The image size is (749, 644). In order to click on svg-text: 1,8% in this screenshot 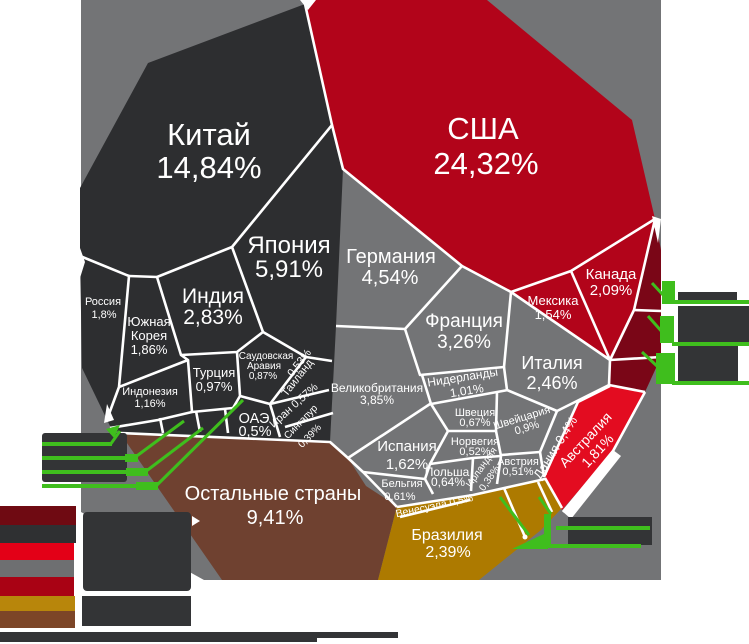, I will do `click(103, 315)`.